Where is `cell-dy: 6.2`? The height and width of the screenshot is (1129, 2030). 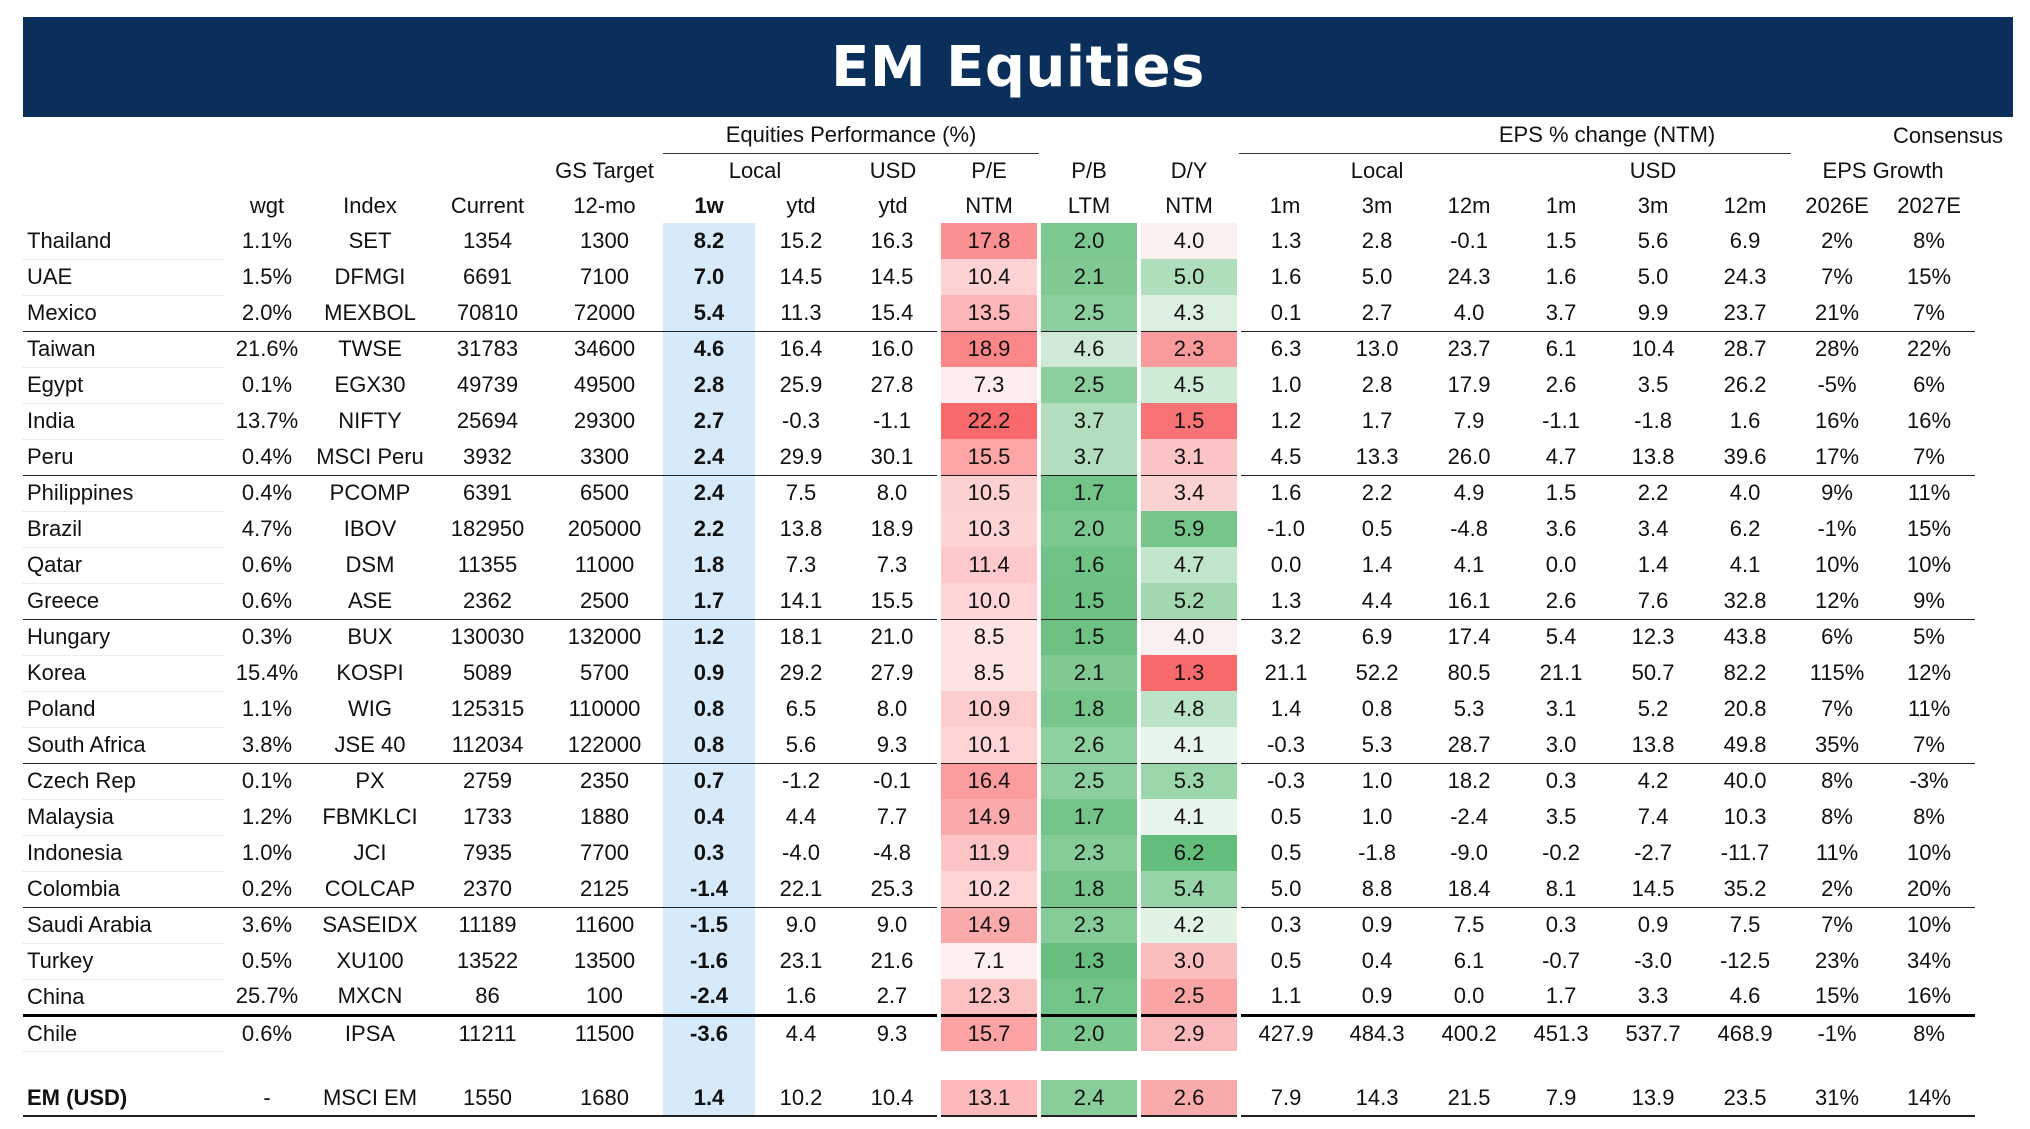
cell-dy: 6.2 is located at coordinates (1189, 853).